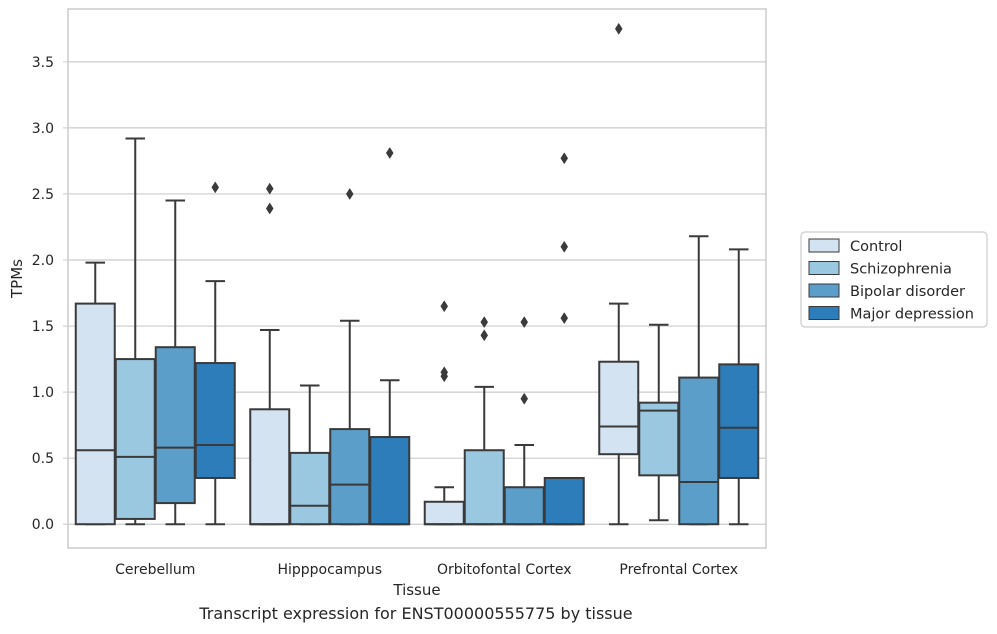 The image size is (997, 634). What do you see at coordinates (912, 315) in the screenshot?
I see `legend-label: Major depression` at bounding box center [912, 315].